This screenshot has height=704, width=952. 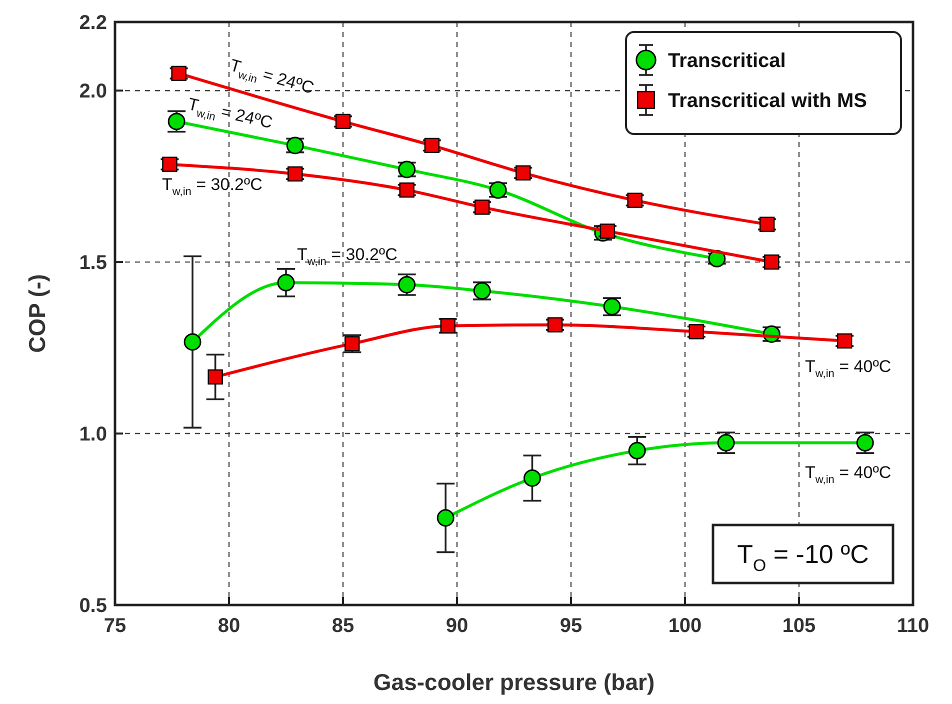 What do you see at coordinates (37, 313) in the screenshot?
I see `y-axis-title: COP (-)` at bounding box center [37, 313].